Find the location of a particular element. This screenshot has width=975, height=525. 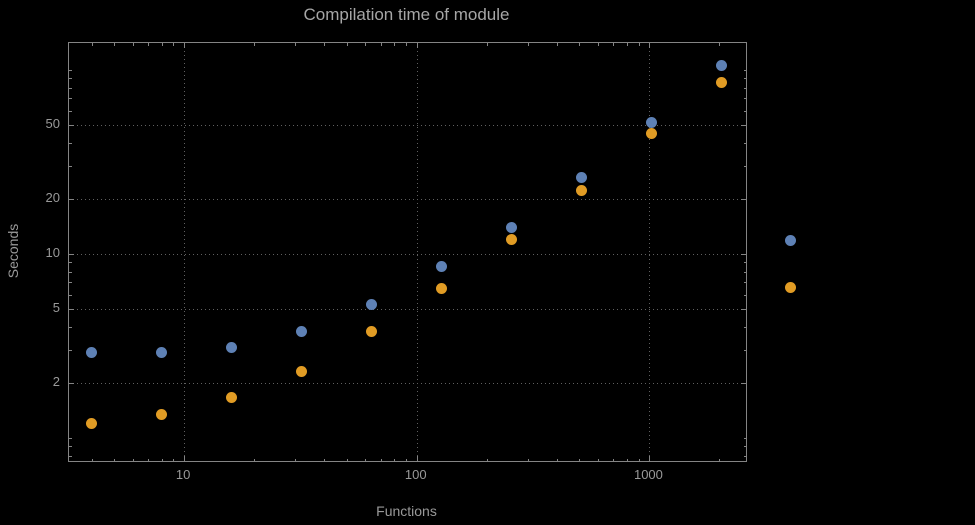

y-tick-label: 10 is located at coordinates (52, 252).